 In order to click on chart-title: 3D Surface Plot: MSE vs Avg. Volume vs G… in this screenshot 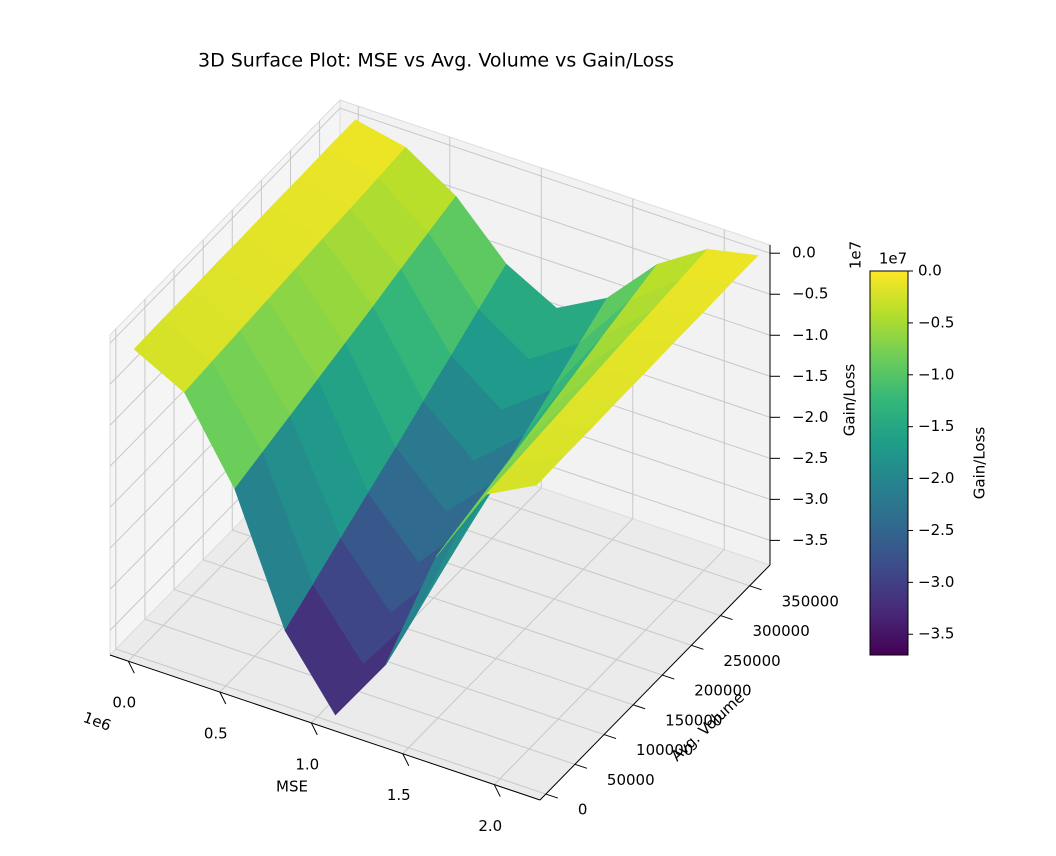, I will do `click(436, 61)`.